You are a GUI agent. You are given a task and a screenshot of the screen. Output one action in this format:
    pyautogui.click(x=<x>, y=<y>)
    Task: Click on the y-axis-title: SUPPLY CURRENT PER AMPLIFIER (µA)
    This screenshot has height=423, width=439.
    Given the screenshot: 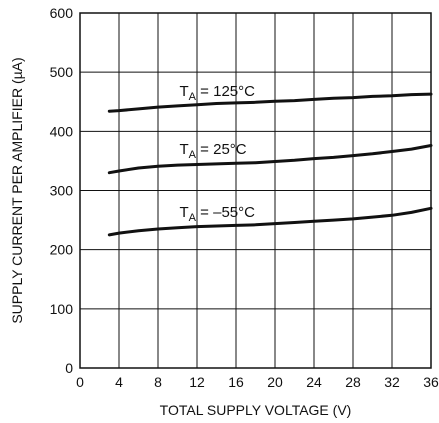 What is the action you would take?
    pyautogui.click(x=17, y=190)
    